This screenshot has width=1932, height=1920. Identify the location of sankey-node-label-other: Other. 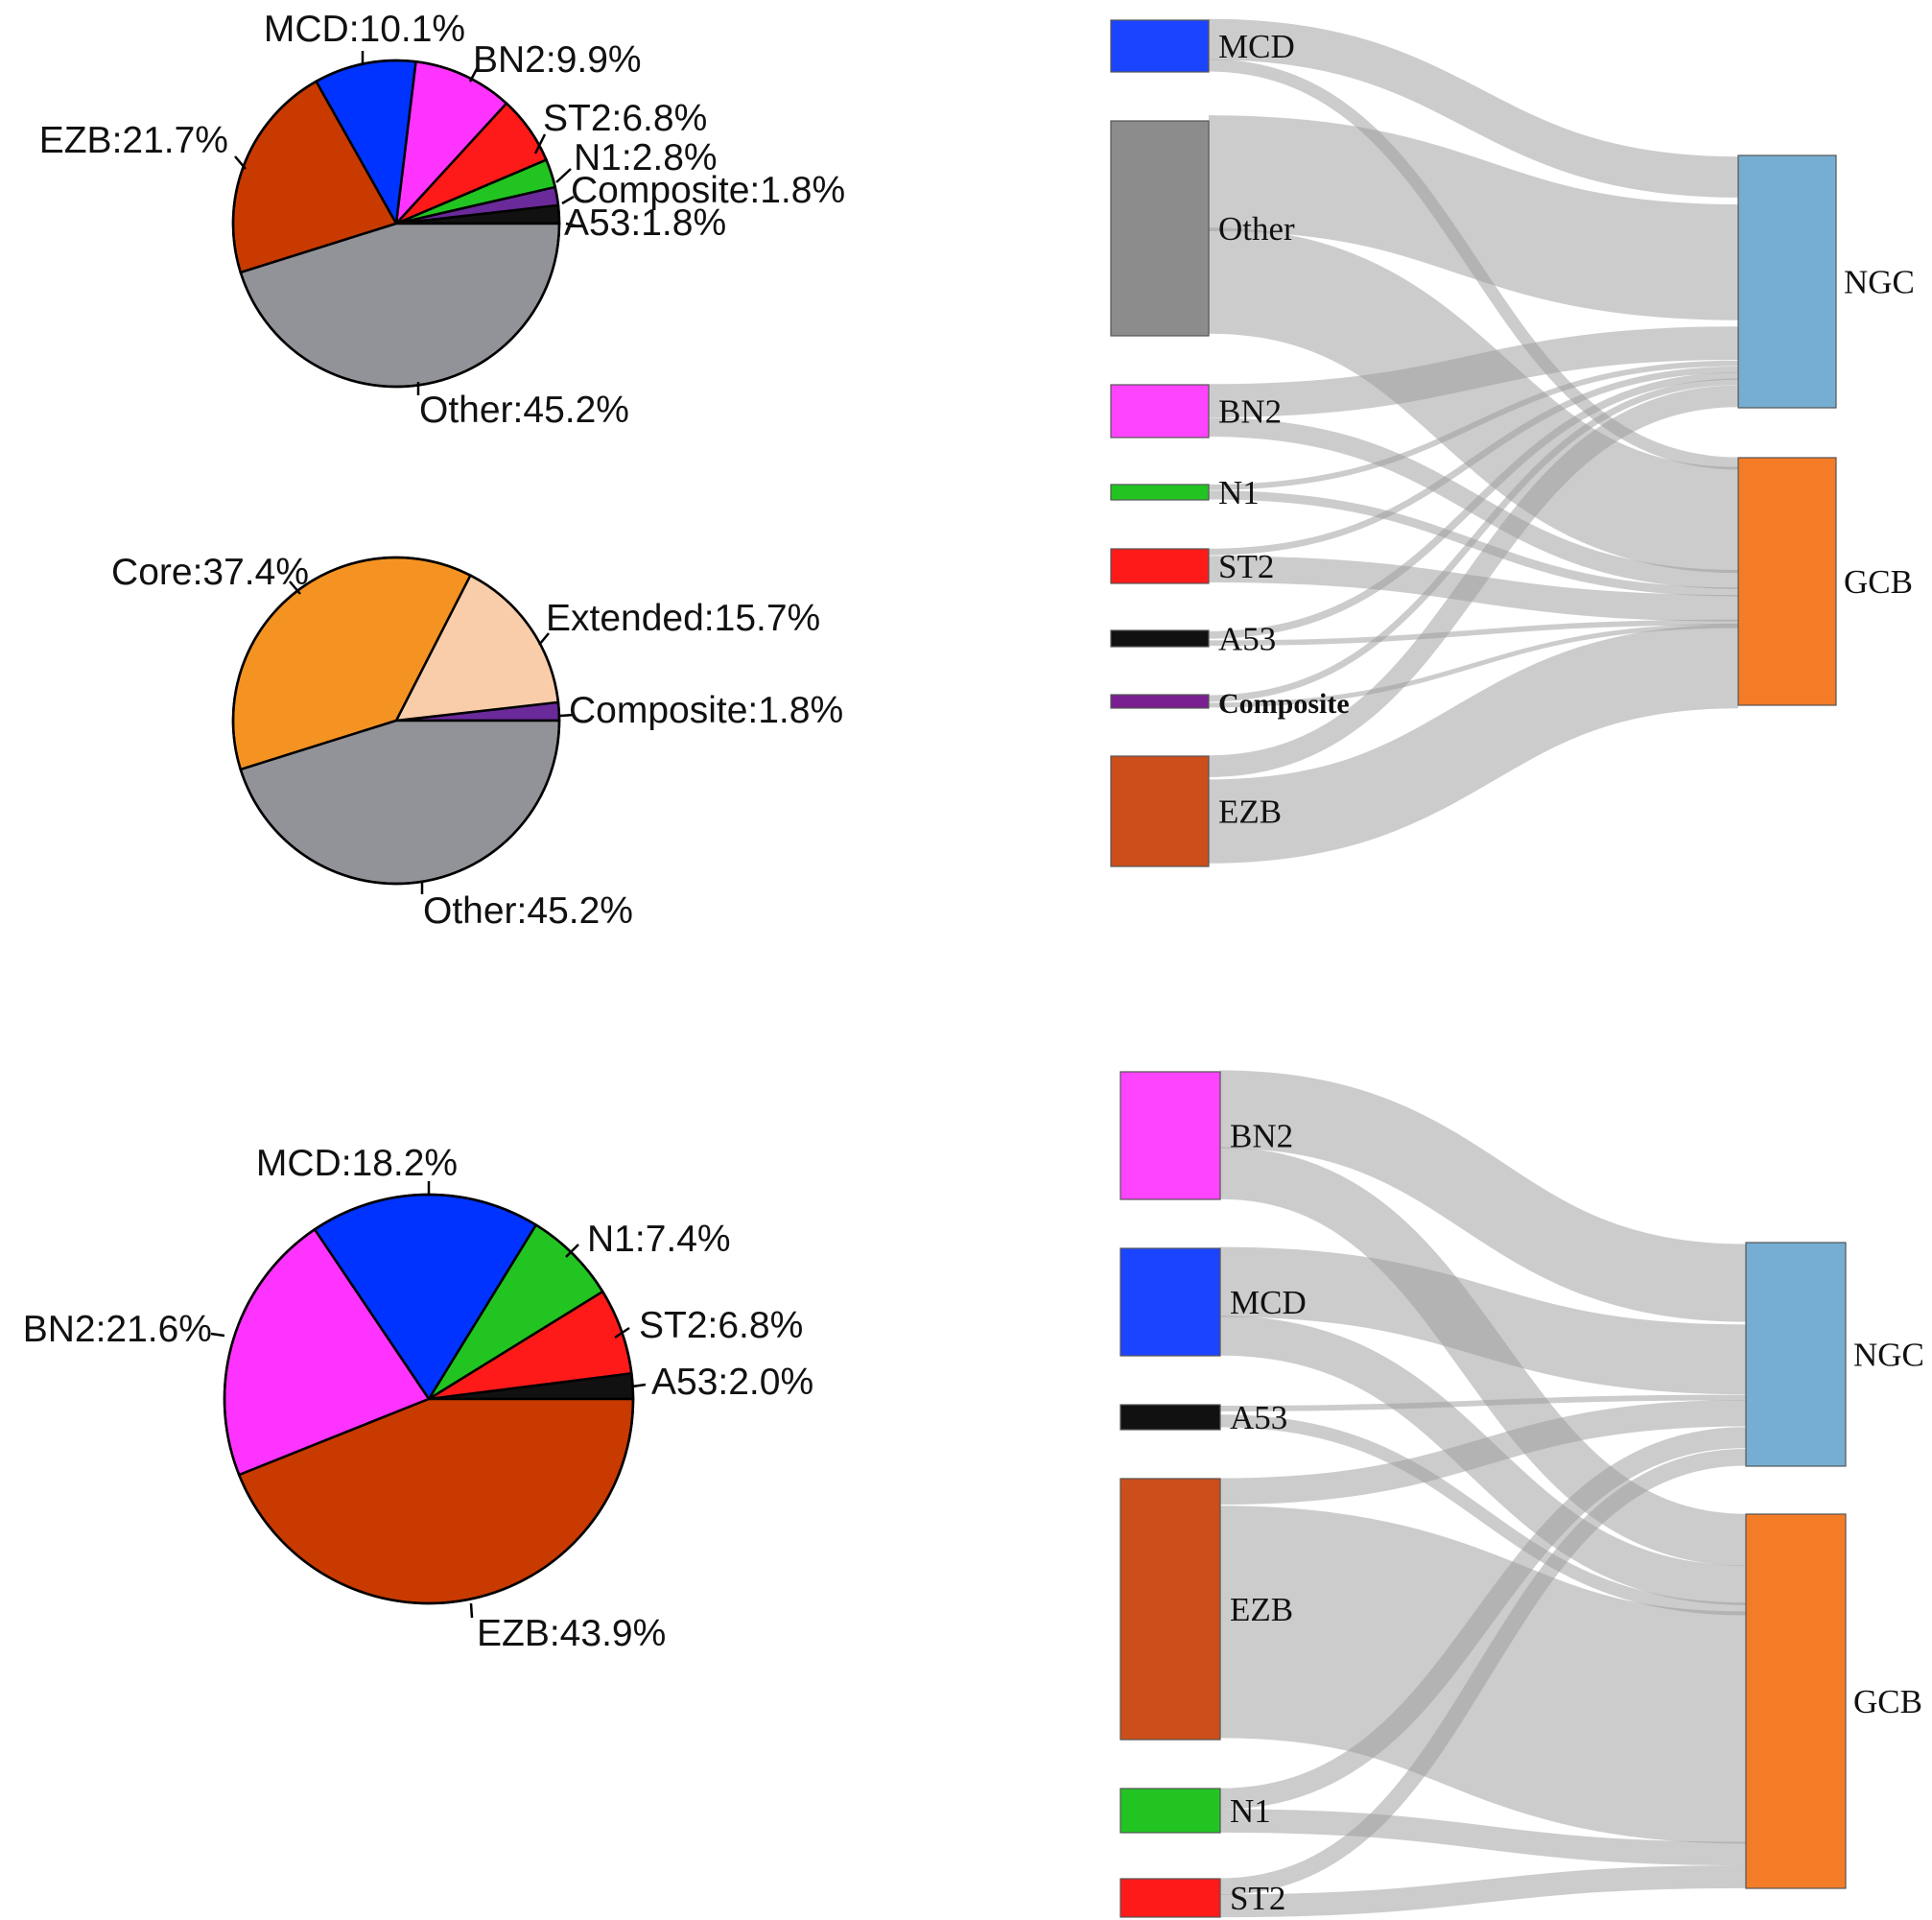
(1256, 229).